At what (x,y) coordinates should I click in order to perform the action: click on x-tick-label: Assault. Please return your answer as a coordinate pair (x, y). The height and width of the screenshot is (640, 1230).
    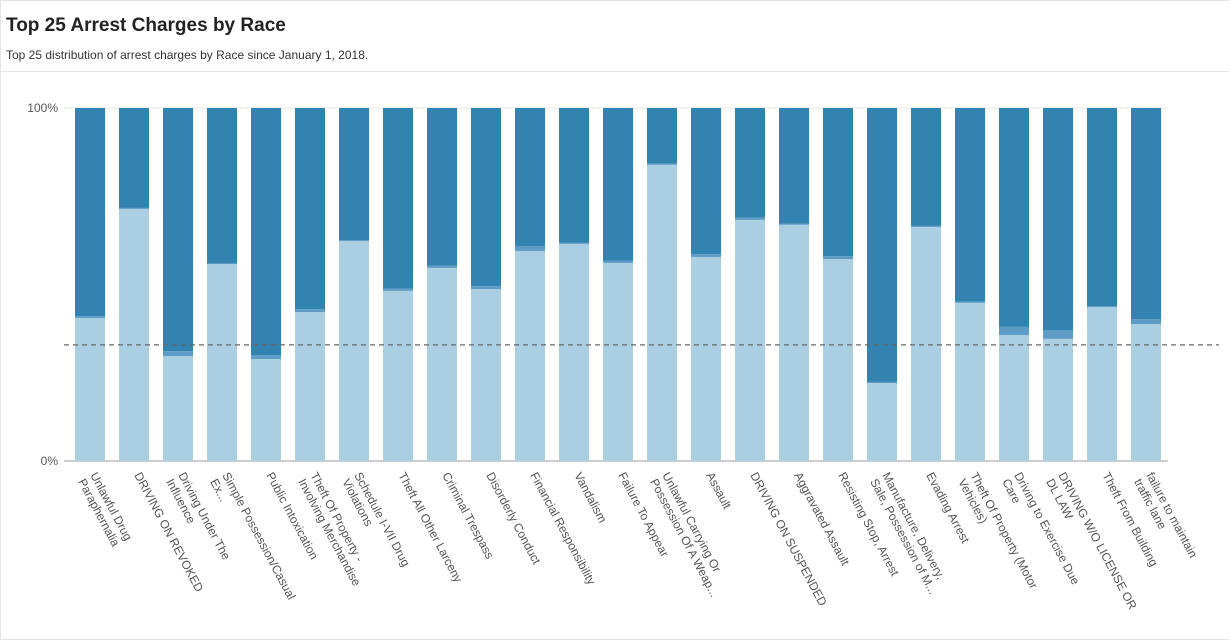
    Looking at the image, I should click on (718, 491).